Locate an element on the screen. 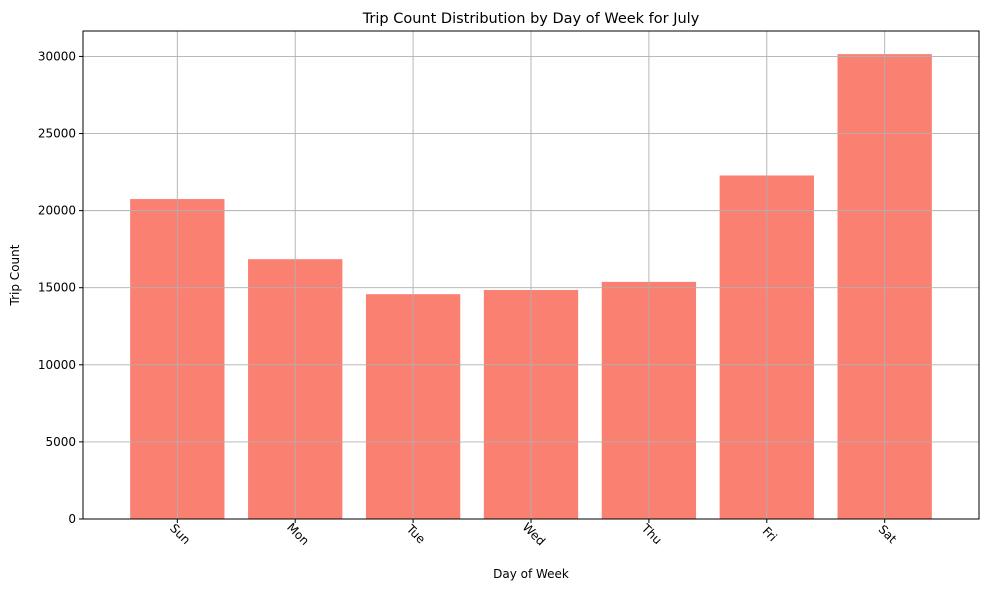 This screenshot has width=989, height=590. y-tick-label: 5000 is located at coordinates (60, 442).